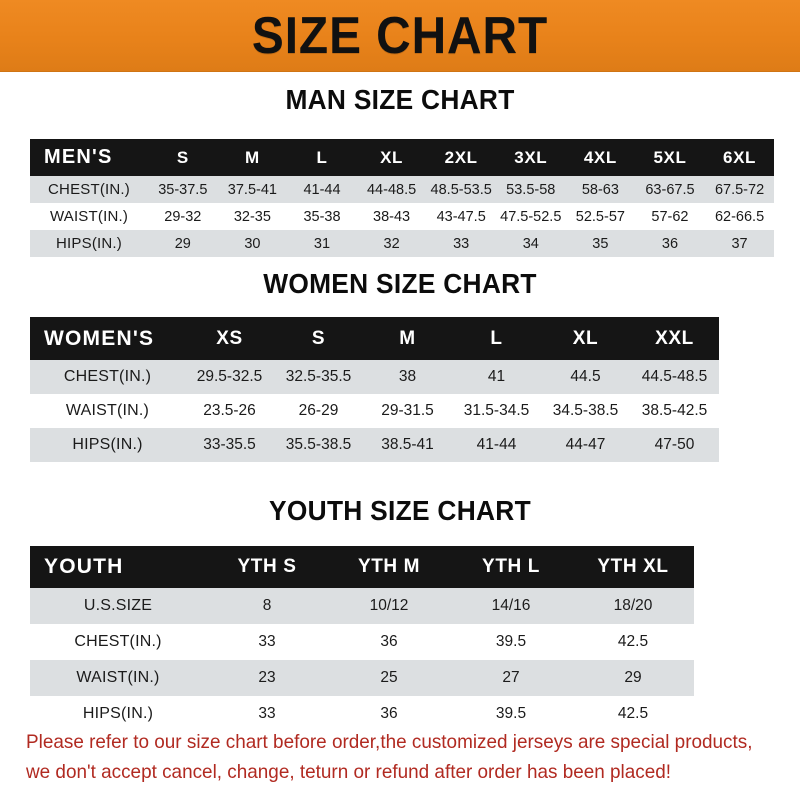 The width and height of the screenshot is (800, 800). Describe the element at coordinates (229, 445) in the screenshot. I see `cell: 33-35.5` at that location.